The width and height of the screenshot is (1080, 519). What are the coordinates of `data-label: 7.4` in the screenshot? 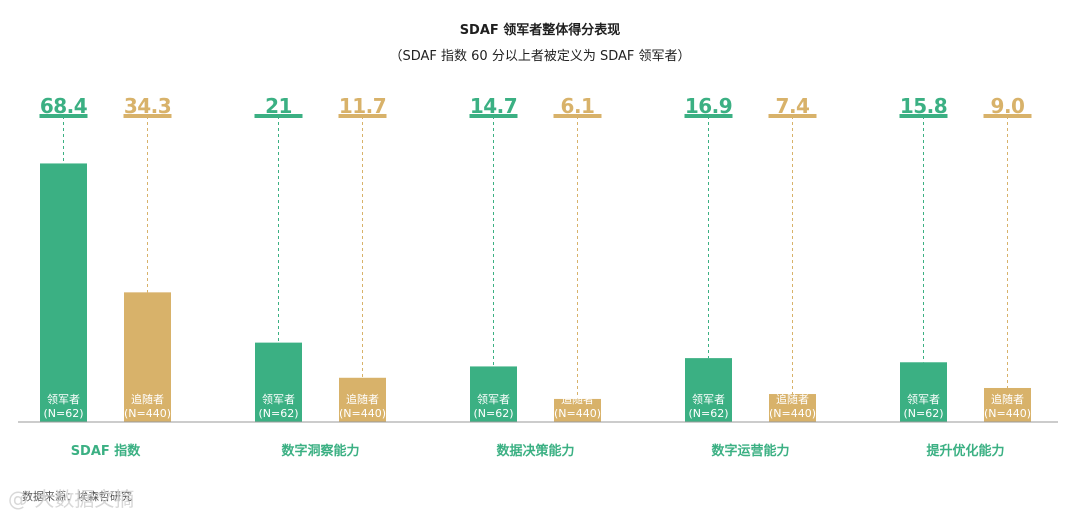 It's located at (793, 106).